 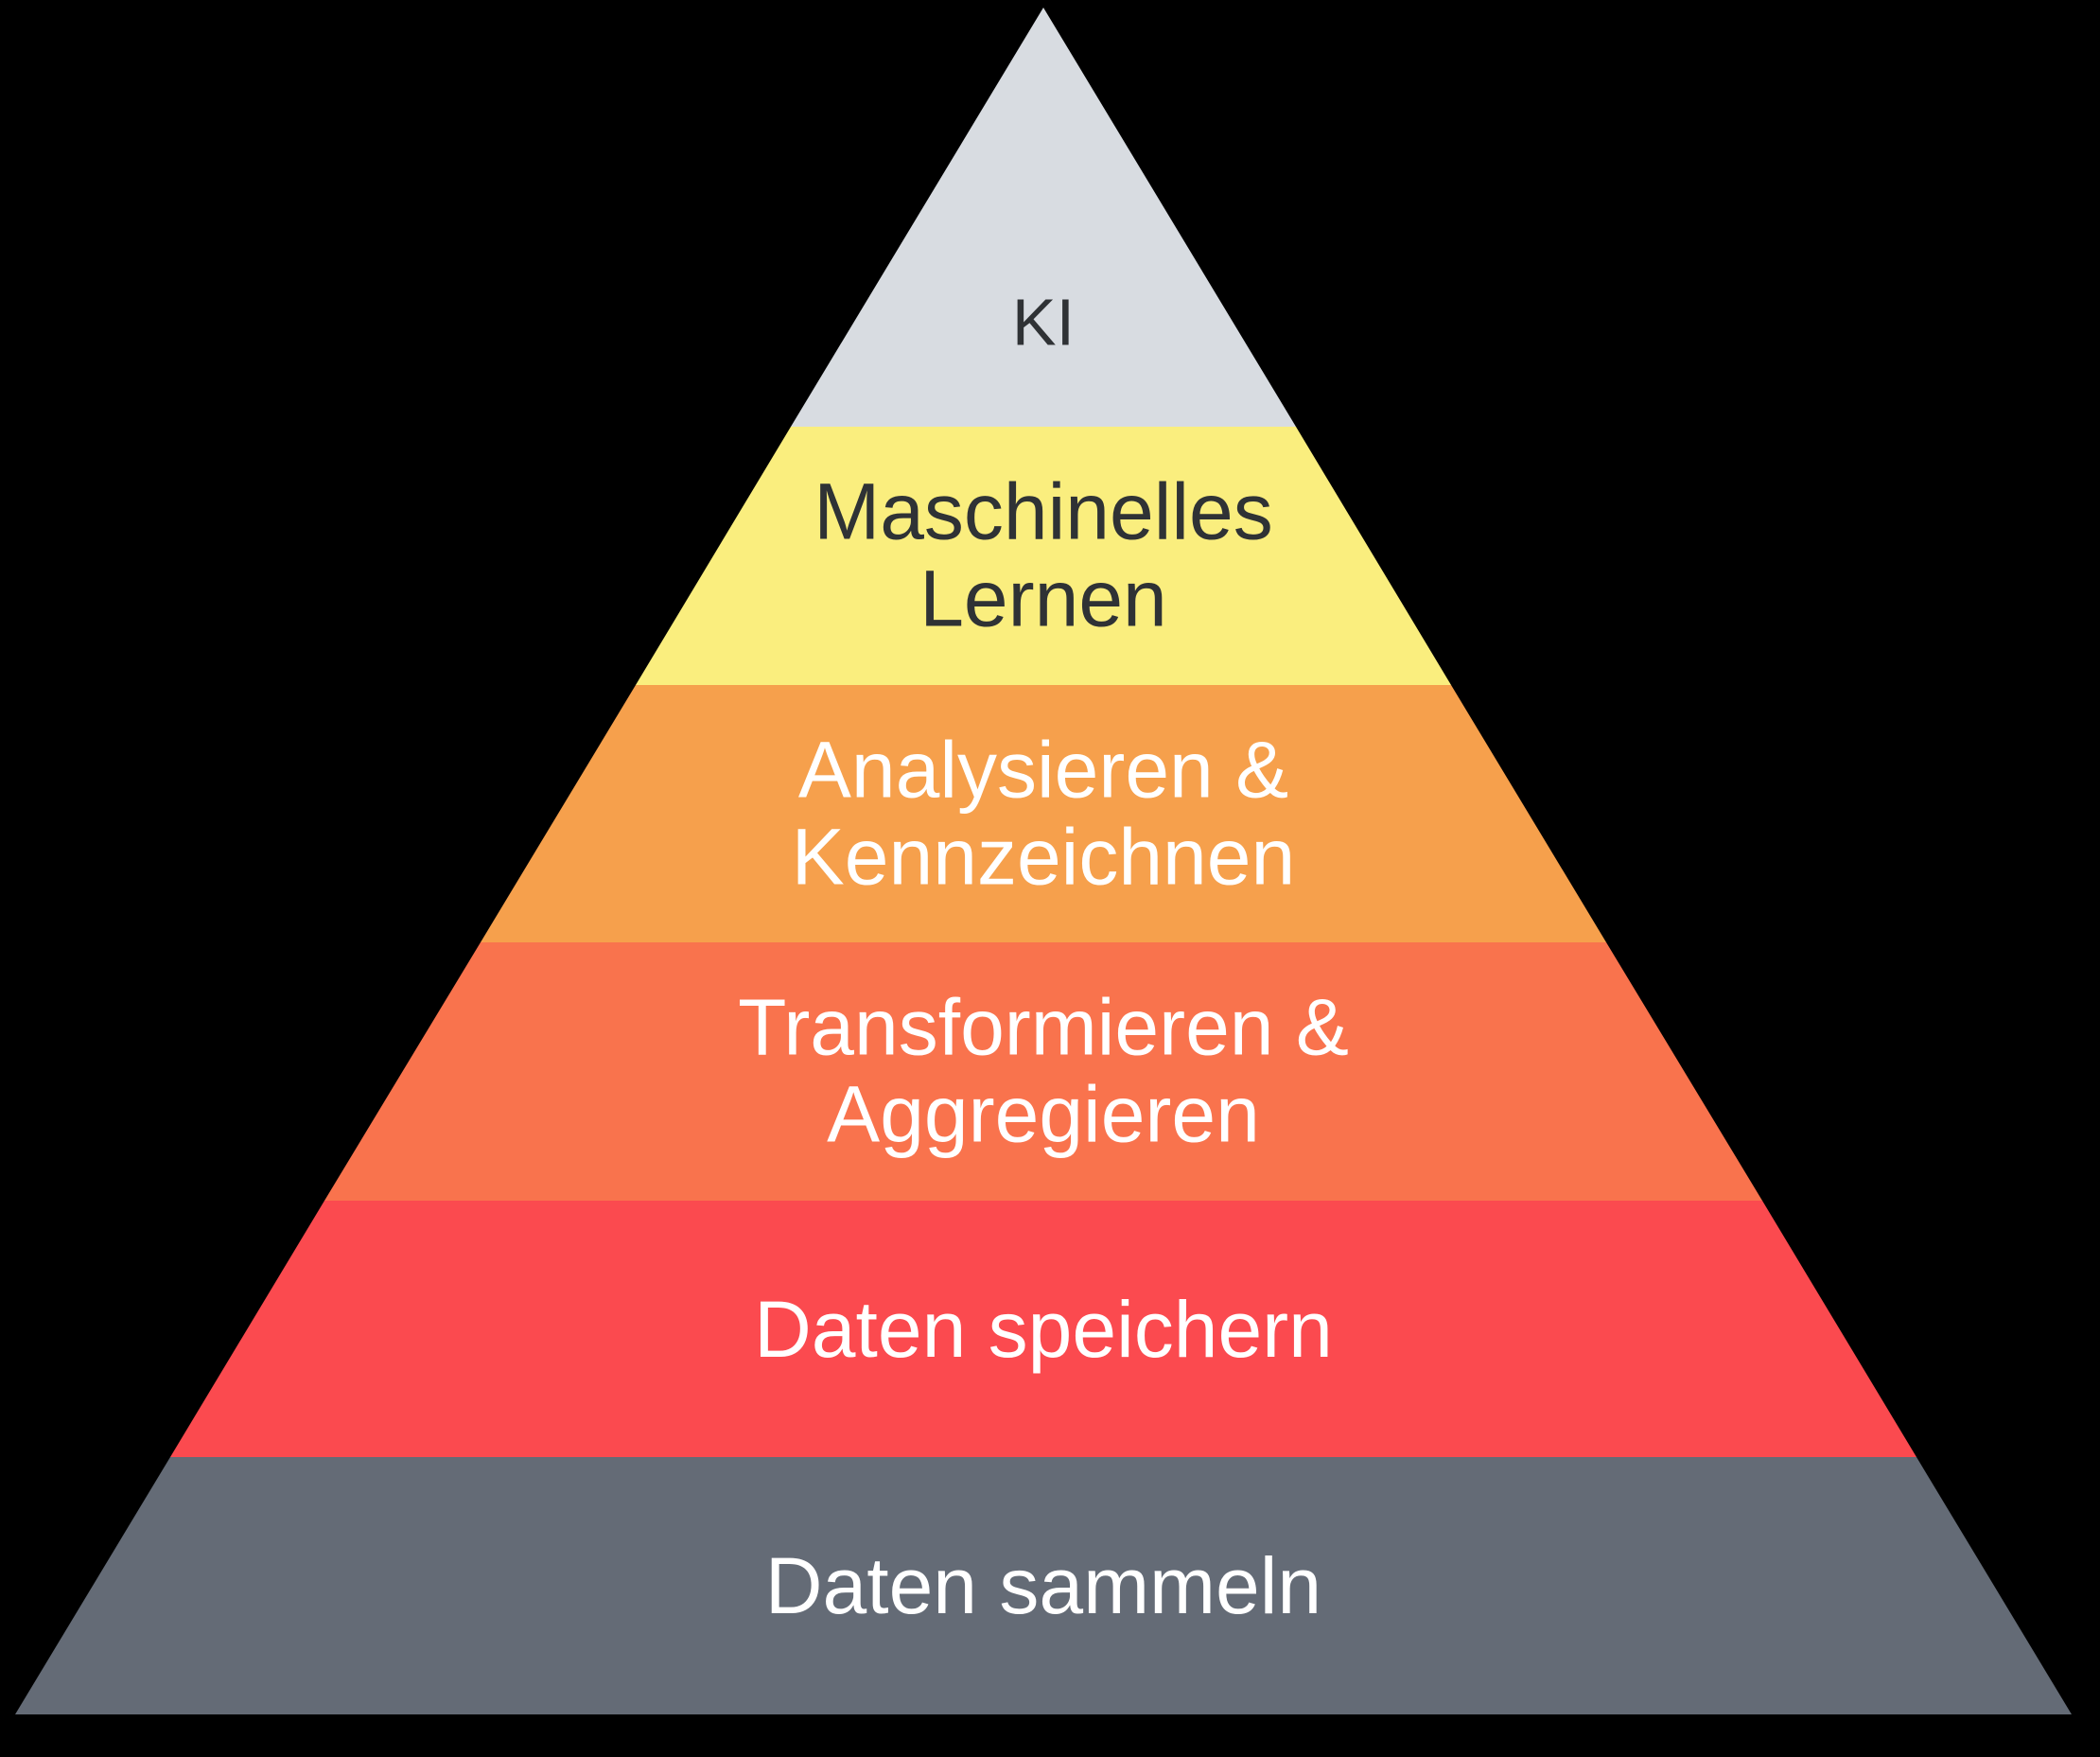 What do you see at coordinates (1043, 770) in the screenshot?
I see `level-label-line: Analysieren &` at bounding box center [1043, 770].